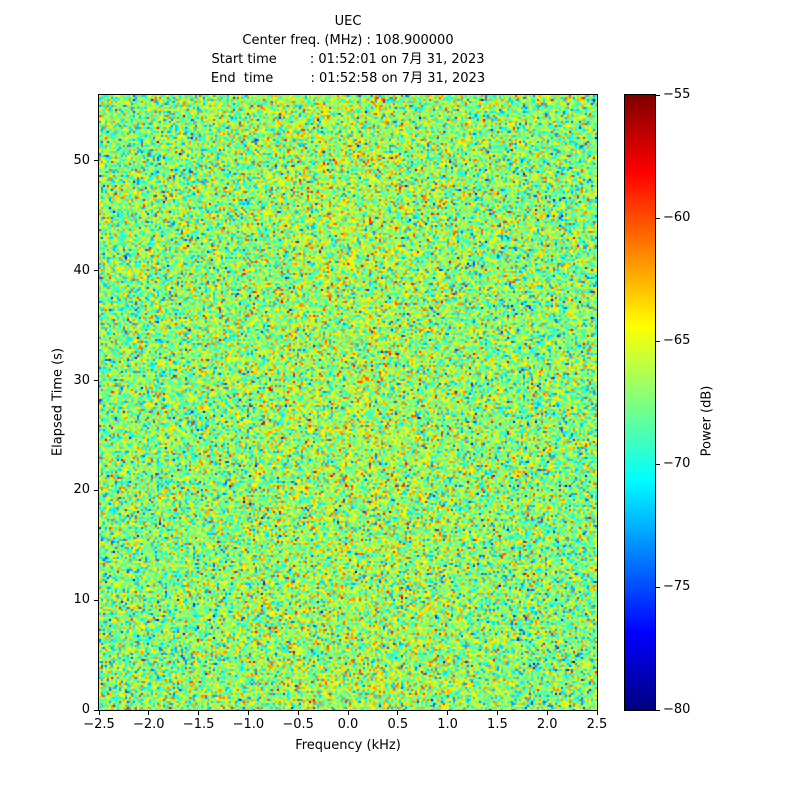  I want to click on colorbar-gradient-canvas, so click(640, 402).